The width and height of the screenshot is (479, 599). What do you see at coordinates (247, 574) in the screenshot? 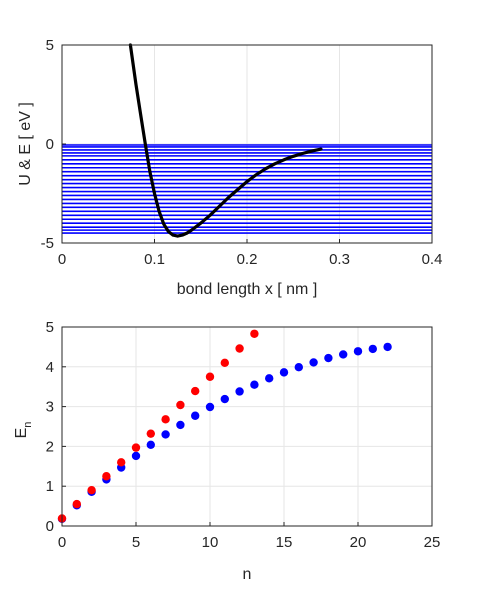
I see `x-axis-label-bottom: n` at bounding box center [247, 574].